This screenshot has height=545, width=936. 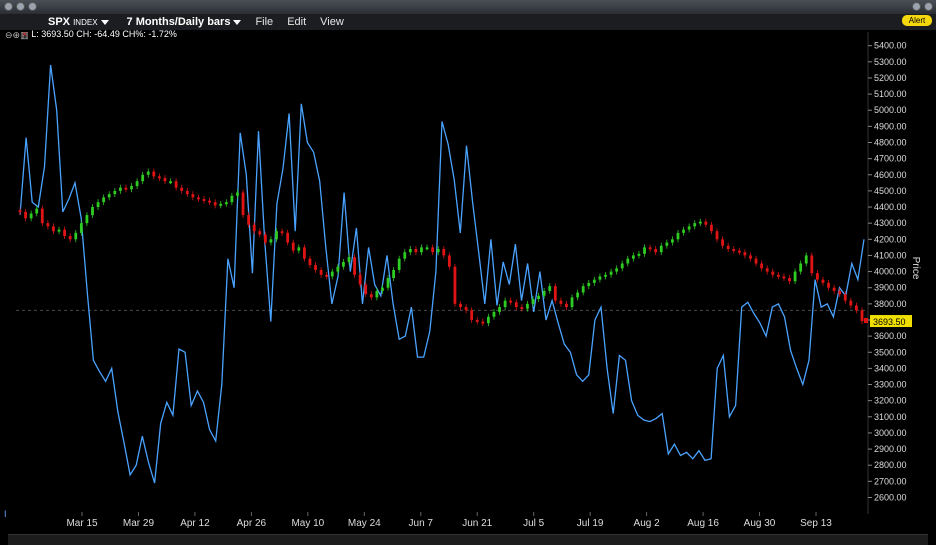 What do you see at coordinates (307, 523) in the screenshot?
I see `x-tick-label: May 10` at bounding box center [307, 523].